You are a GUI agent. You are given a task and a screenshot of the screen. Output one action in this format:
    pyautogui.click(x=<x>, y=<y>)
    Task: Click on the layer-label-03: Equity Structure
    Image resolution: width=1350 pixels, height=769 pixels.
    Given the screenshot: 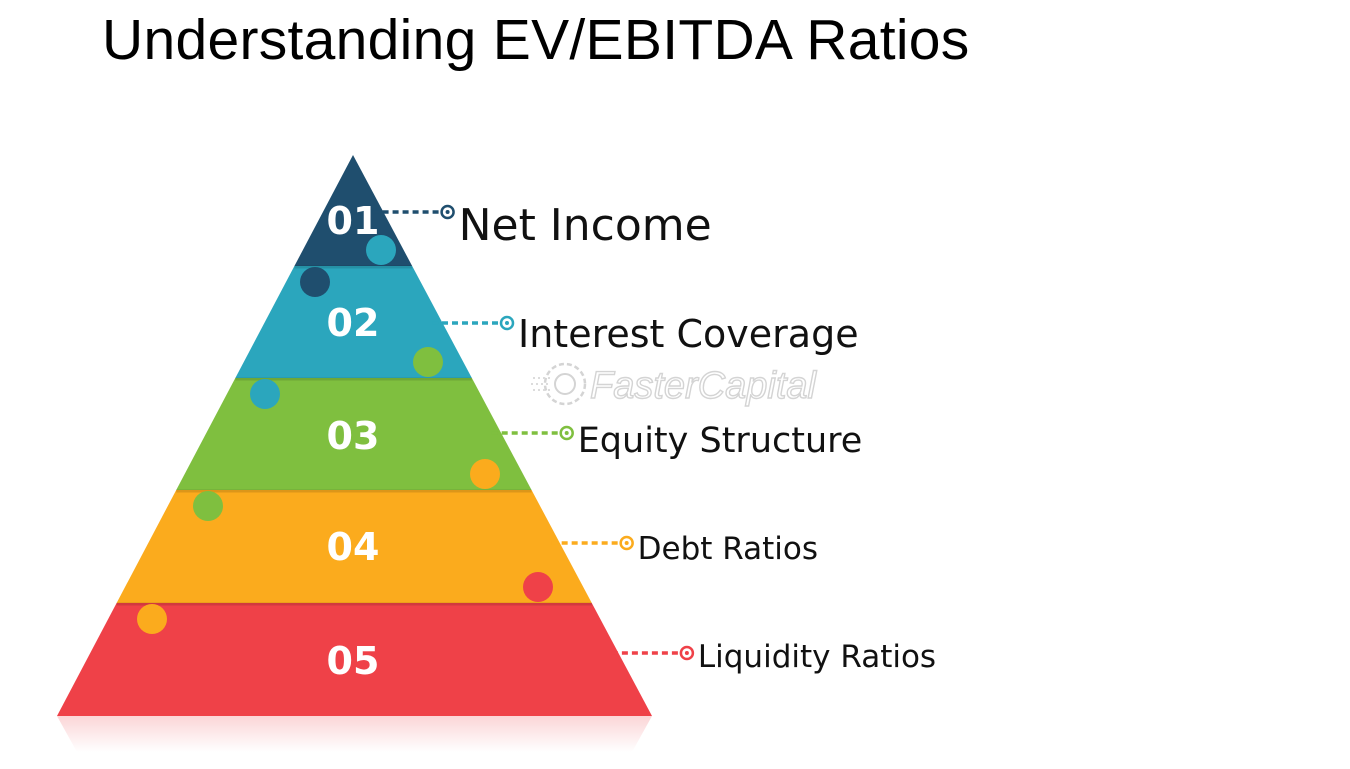 What is the action you would take?
    pyautogui.click(x=720, y=441)
    